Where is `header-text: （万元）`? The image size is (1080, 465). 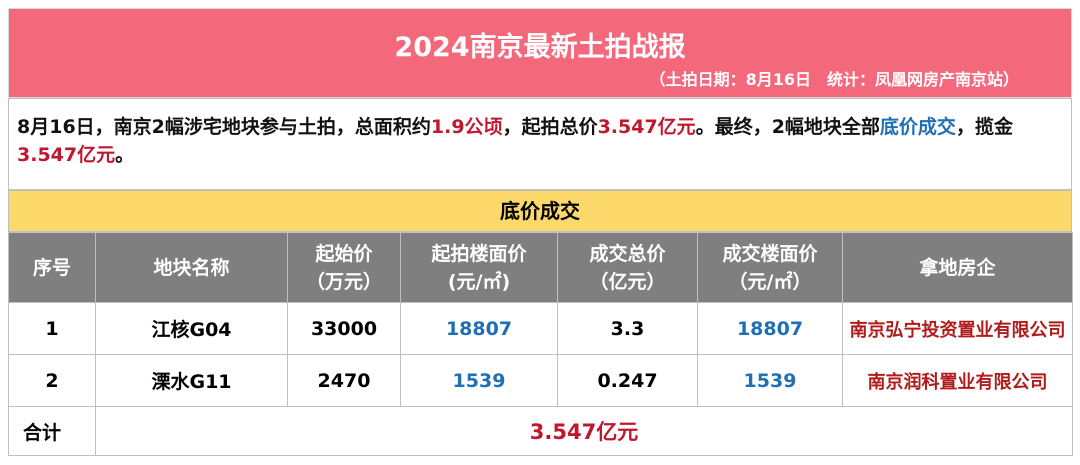
header-text: （万元） is located at coordinates (343, 281).